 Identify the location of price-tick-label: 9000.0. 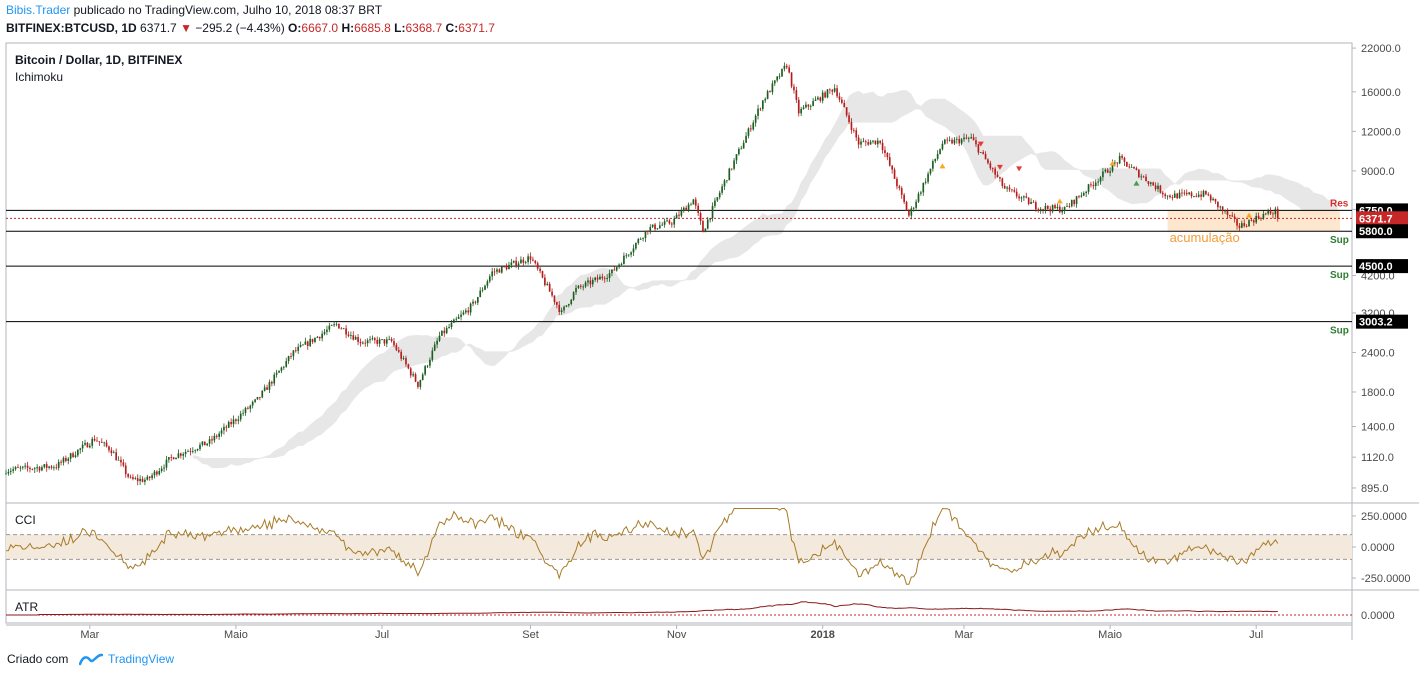
(1378, 172).